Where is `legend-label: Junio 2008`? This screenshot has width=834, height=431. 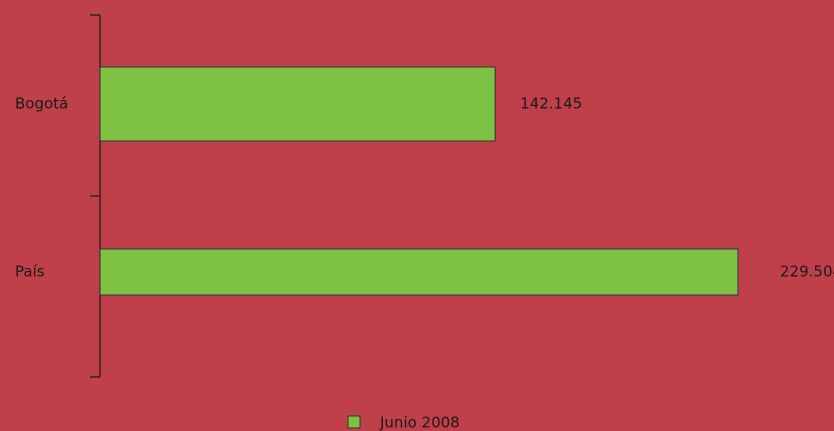 legend-label: Junio 2008 is located at coordinates (419, 422).